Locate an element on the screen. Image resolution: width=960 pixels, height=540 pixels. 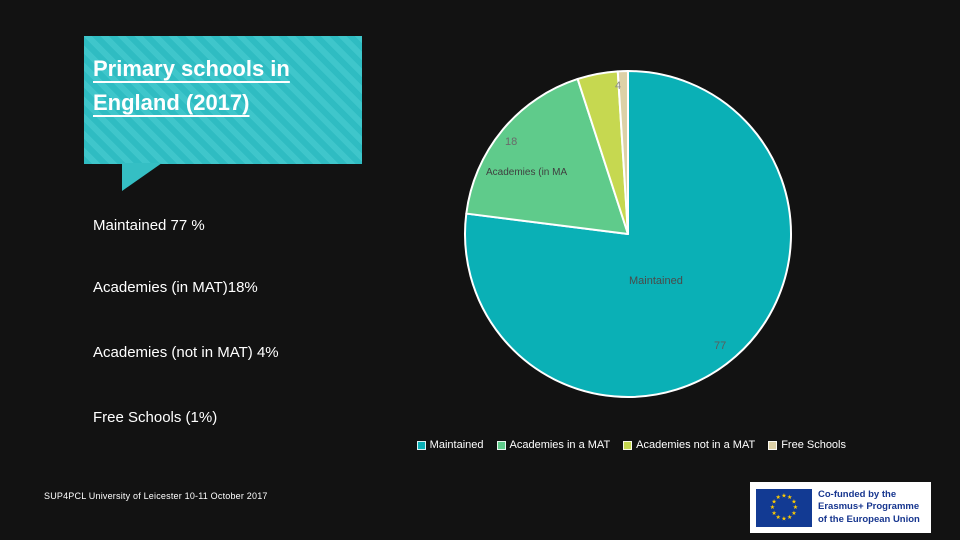
stat-maintained: Maintained 77 % is located at coordinates (149, 225).